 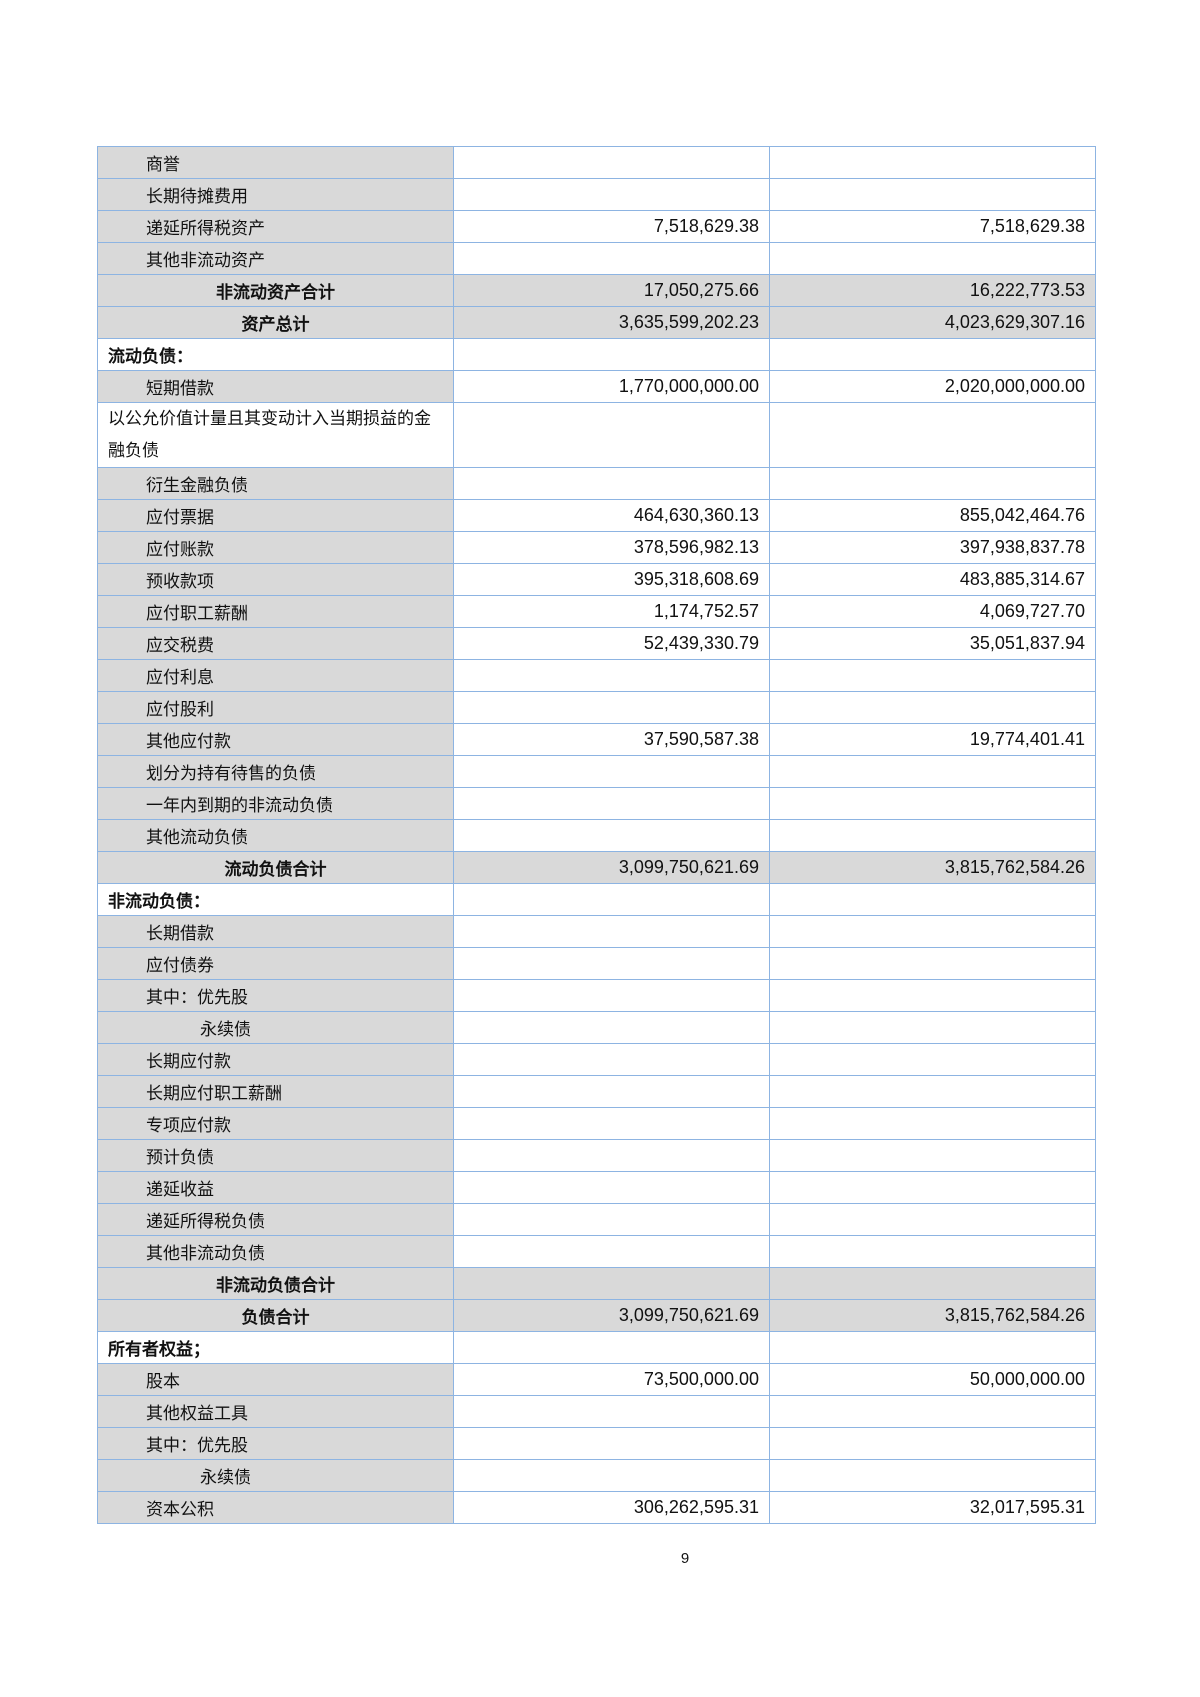 What do you see at coordinates (275, 675) in the screenshot?
I see `row-label: 应付利息` at bounding box center [275, 675].